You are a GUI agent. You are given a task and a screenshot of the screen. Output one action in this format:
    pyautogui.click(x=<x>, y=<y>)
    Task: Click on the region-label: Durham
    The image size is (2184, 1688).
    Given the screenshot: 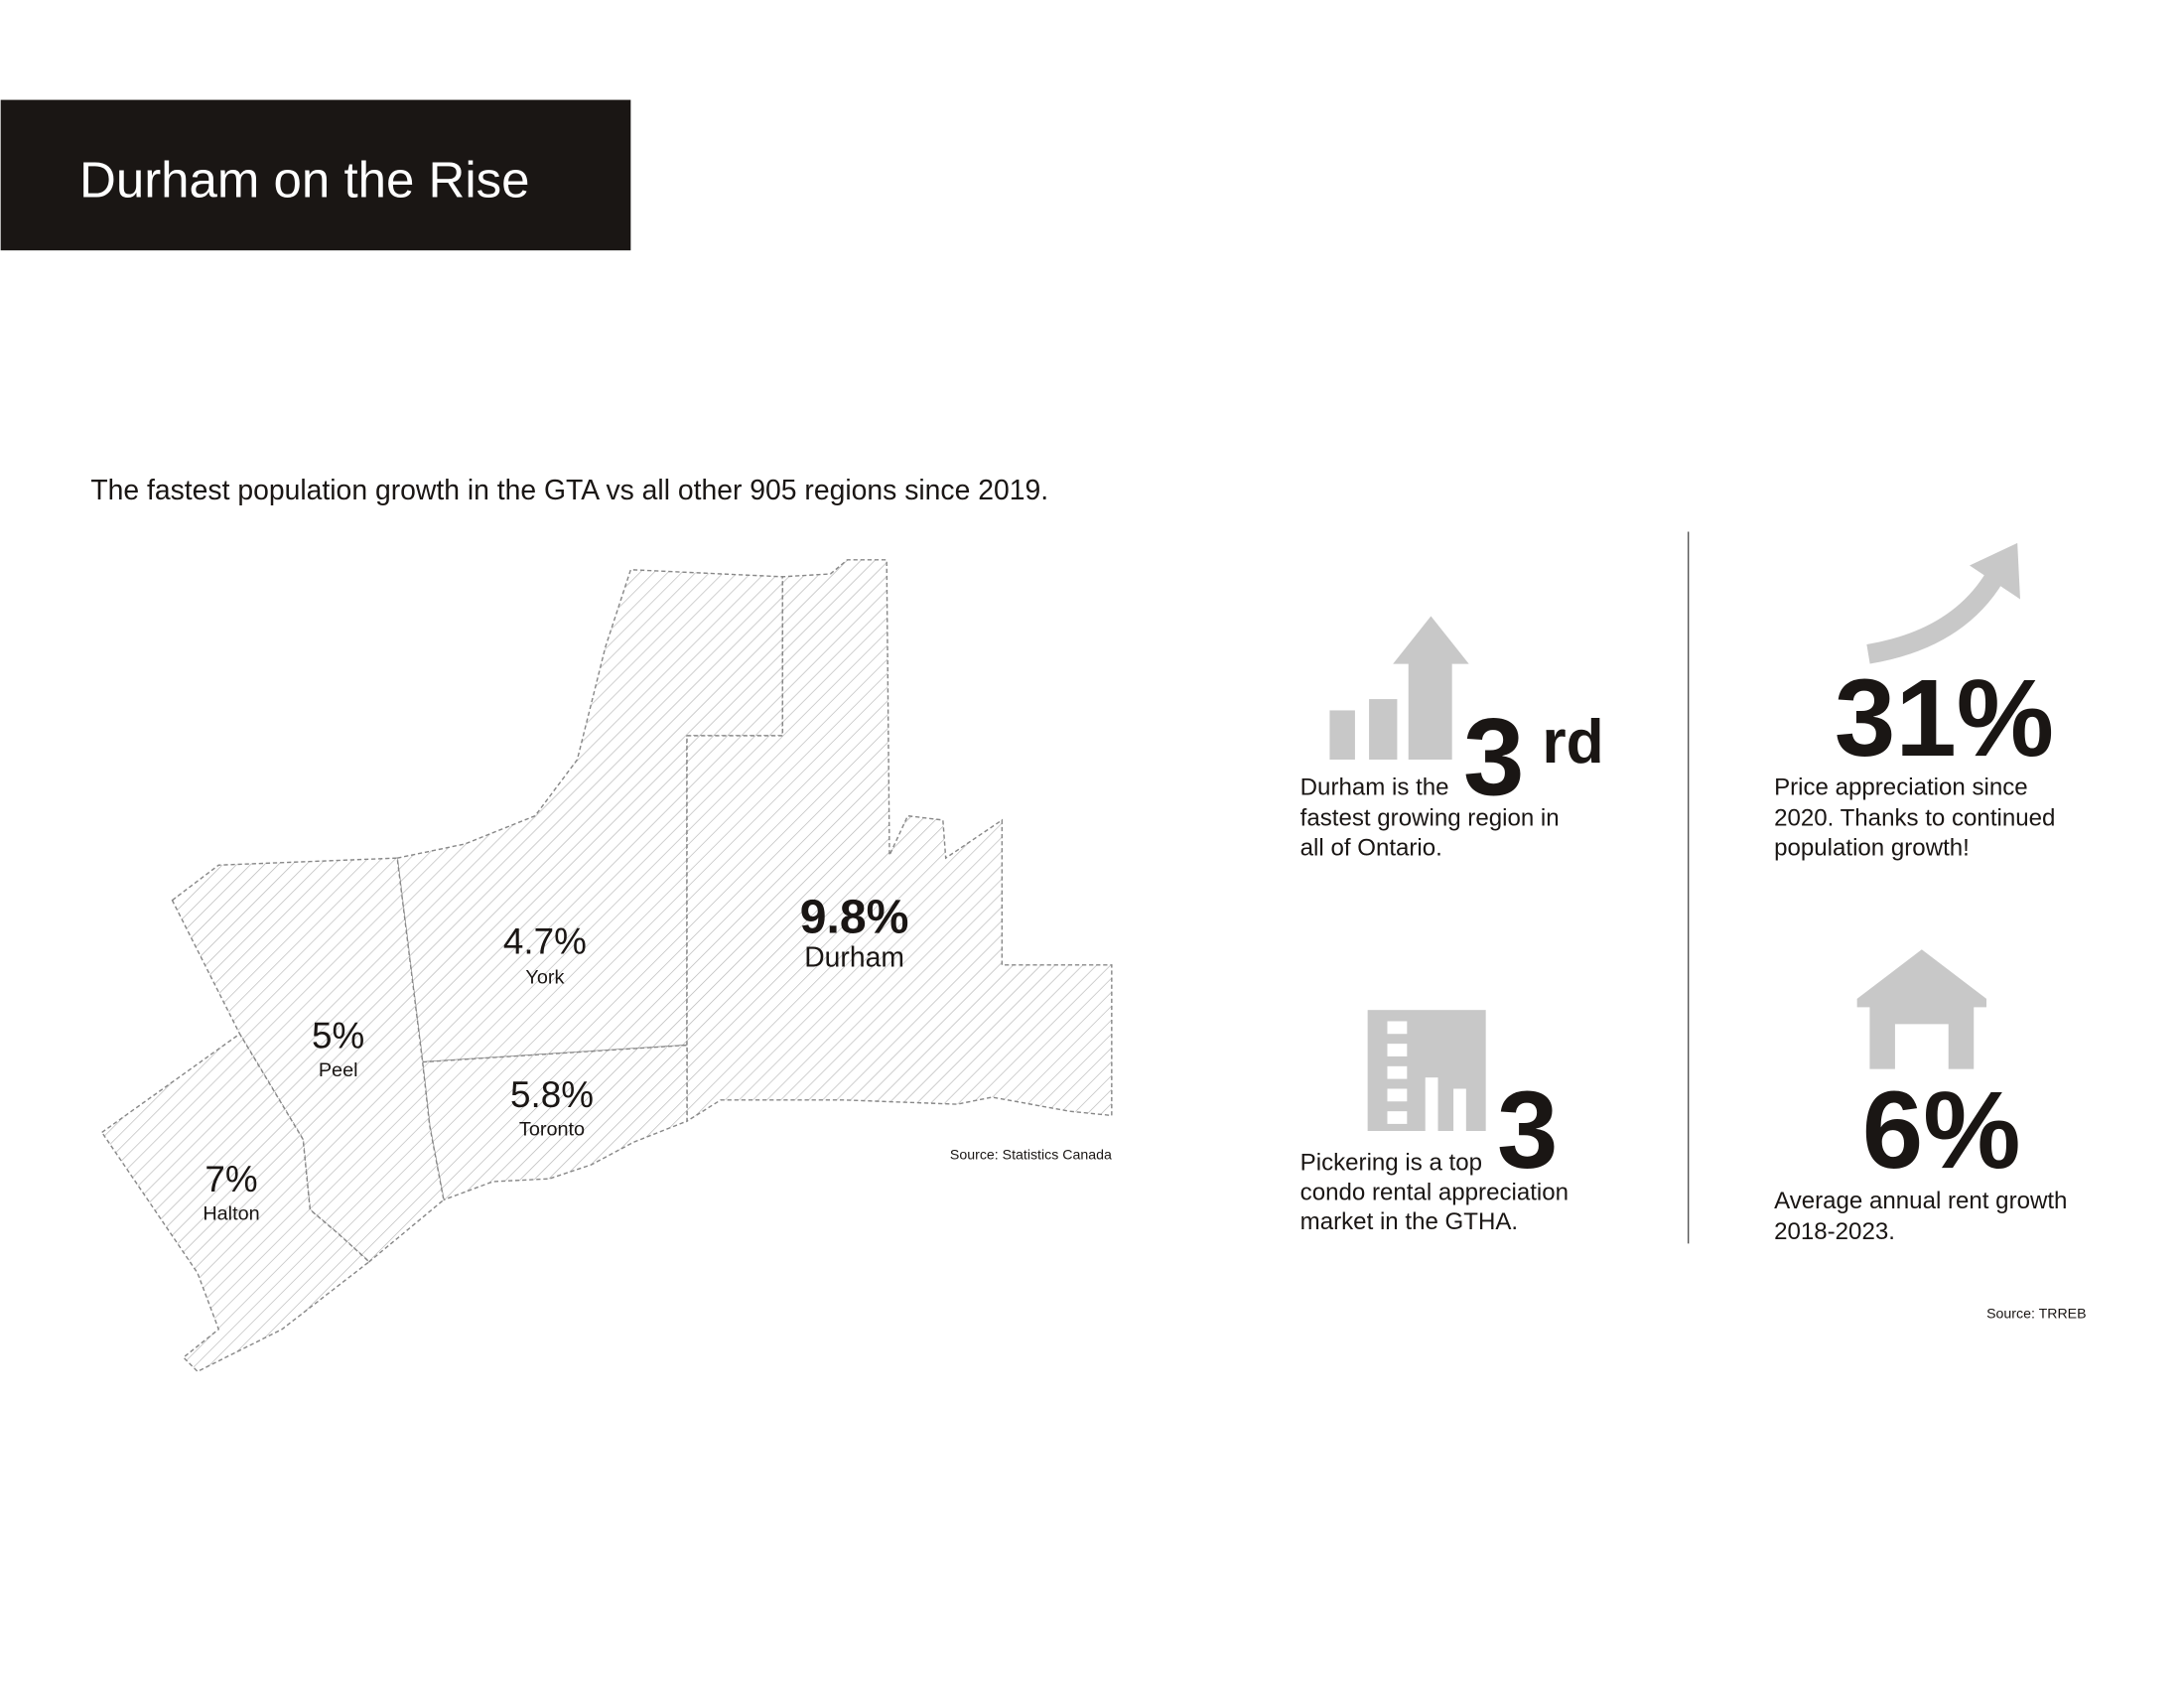 What is the action you would take?
    pyautogui.click(x=854, y=957)
    